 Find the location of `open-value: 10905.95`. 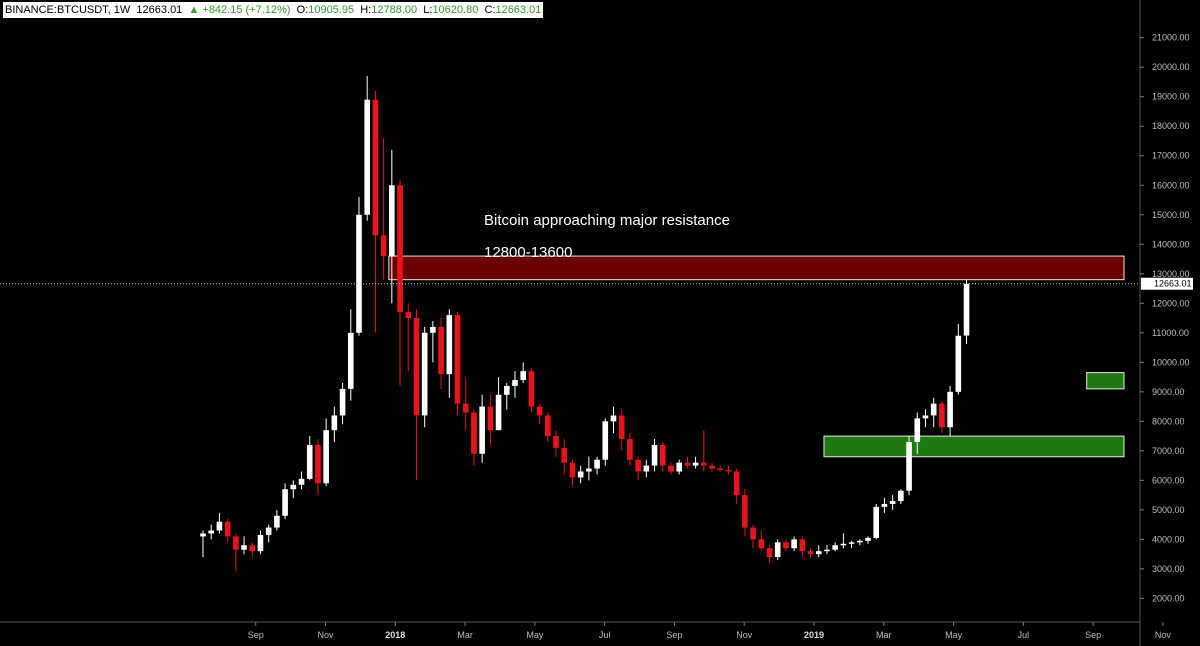

open-value: 10905.95 is located at coordinates (331, 10).